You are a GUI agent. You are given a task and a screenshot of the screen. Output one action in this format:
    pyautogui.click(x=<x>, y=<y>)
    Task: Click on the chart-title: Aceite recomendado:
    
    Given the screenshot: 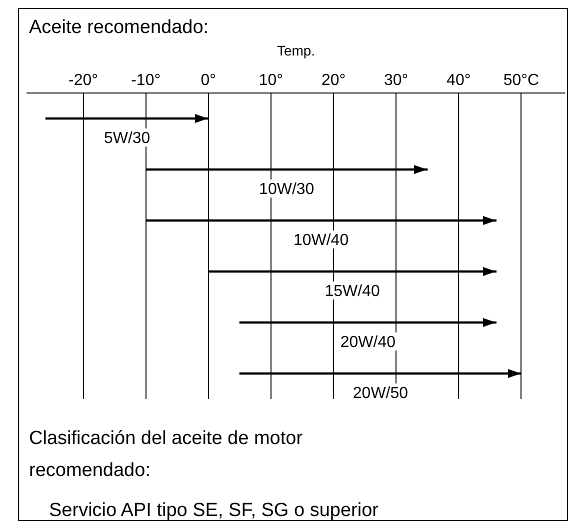 What is the action you would take?
    pyautogui.click(x=119, y=27)
    